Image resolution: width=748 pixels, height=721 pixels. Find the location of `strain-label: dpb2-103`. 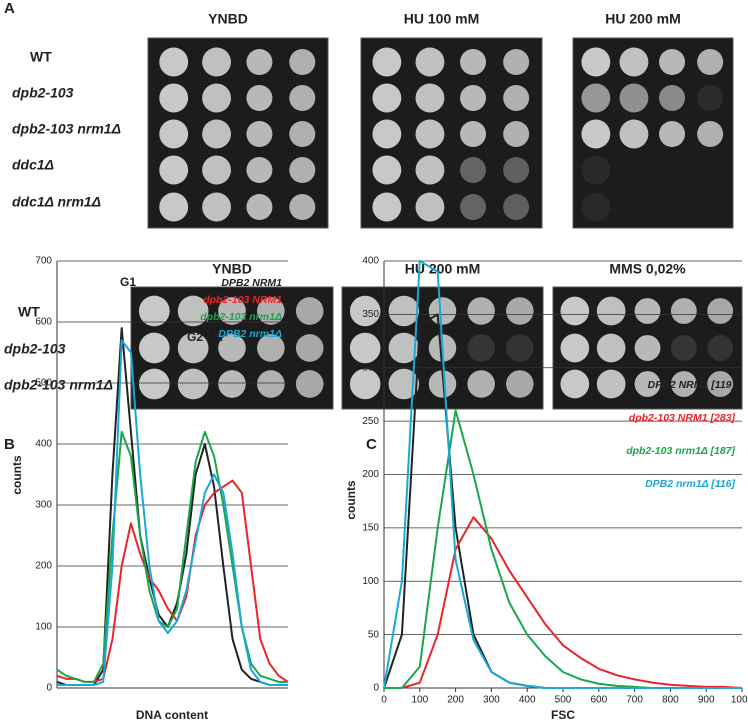

strain-label: dpb2-103 is located at coordinates (35, 349).